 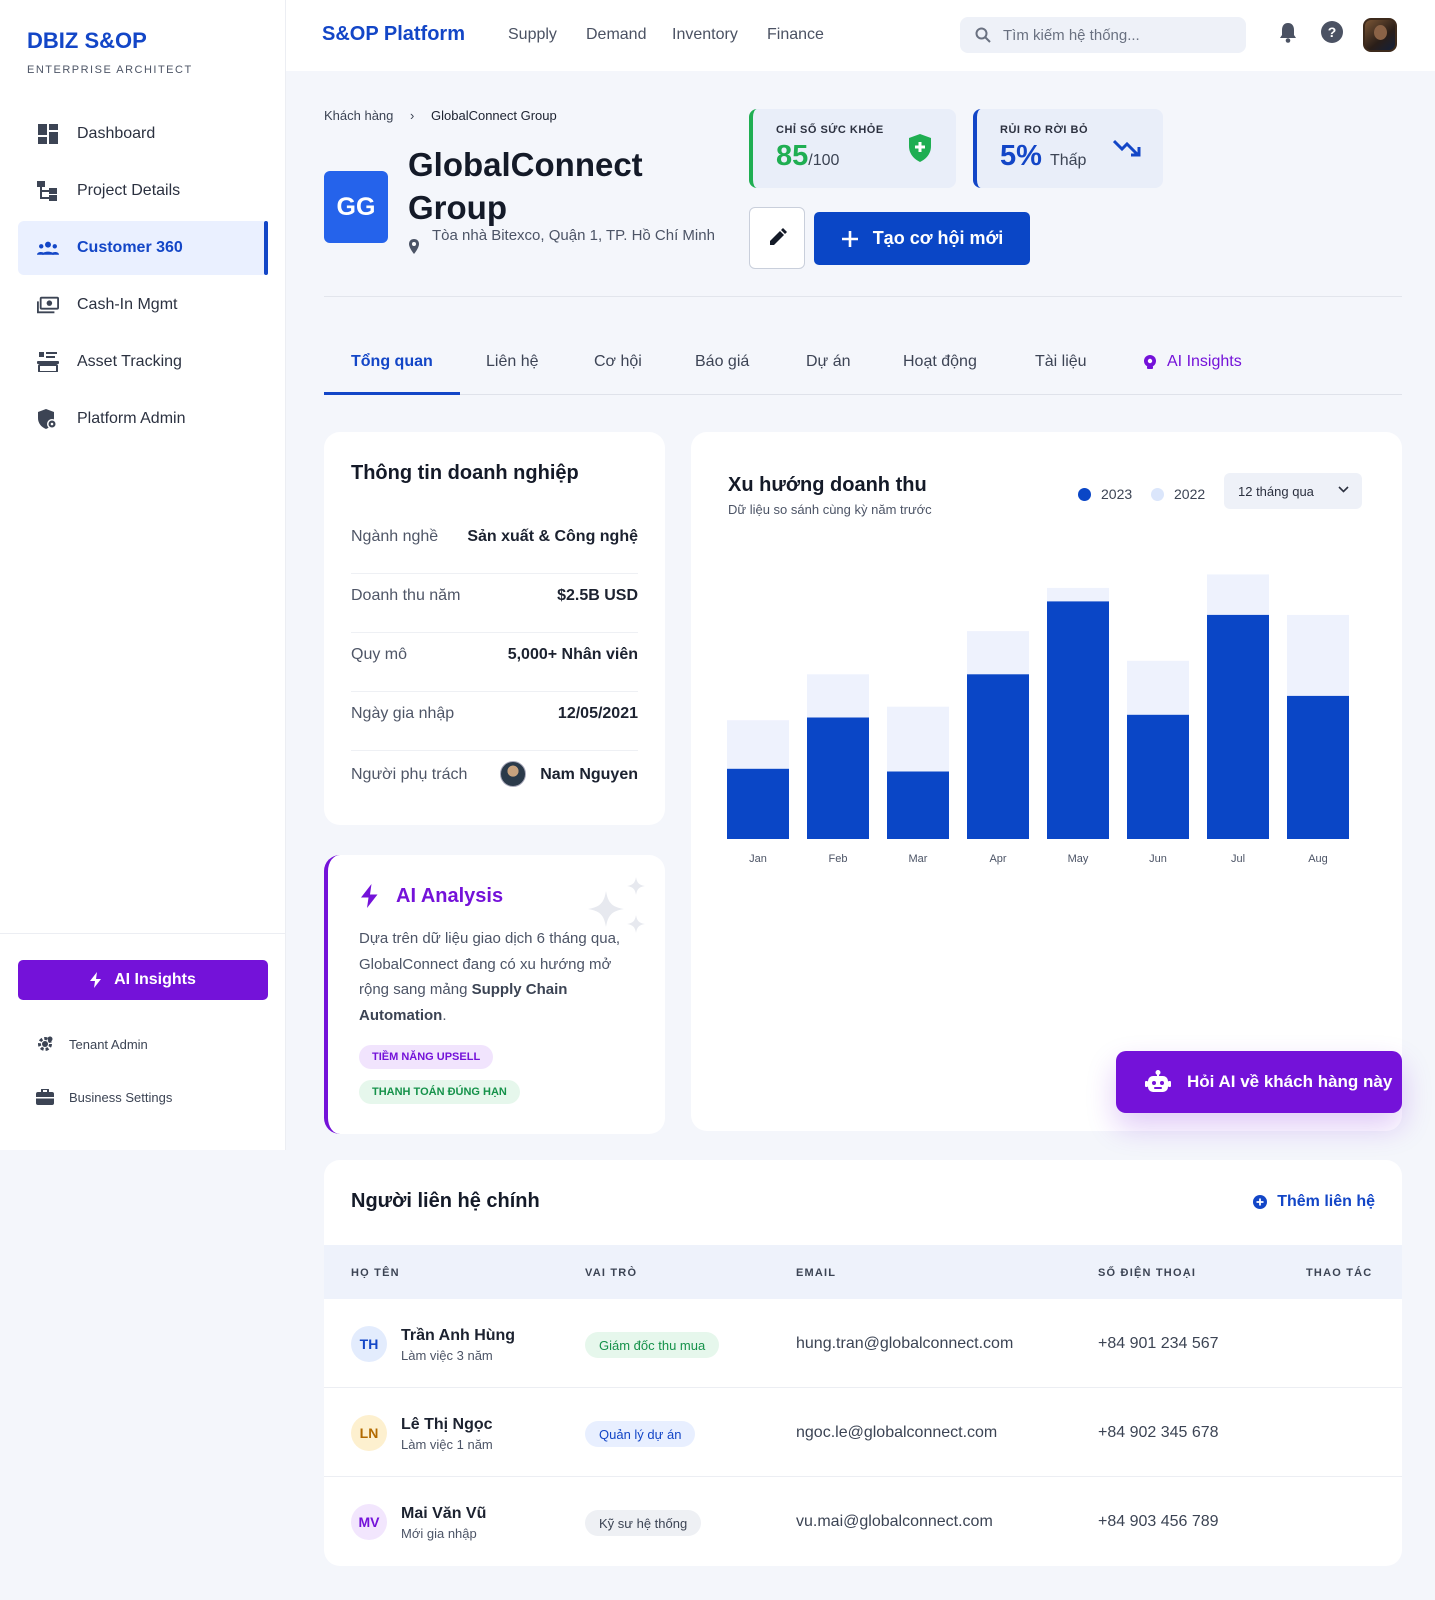 I want to click on business-info-title: Thông tin doanh nghiệp, so click(x=465, y=473).